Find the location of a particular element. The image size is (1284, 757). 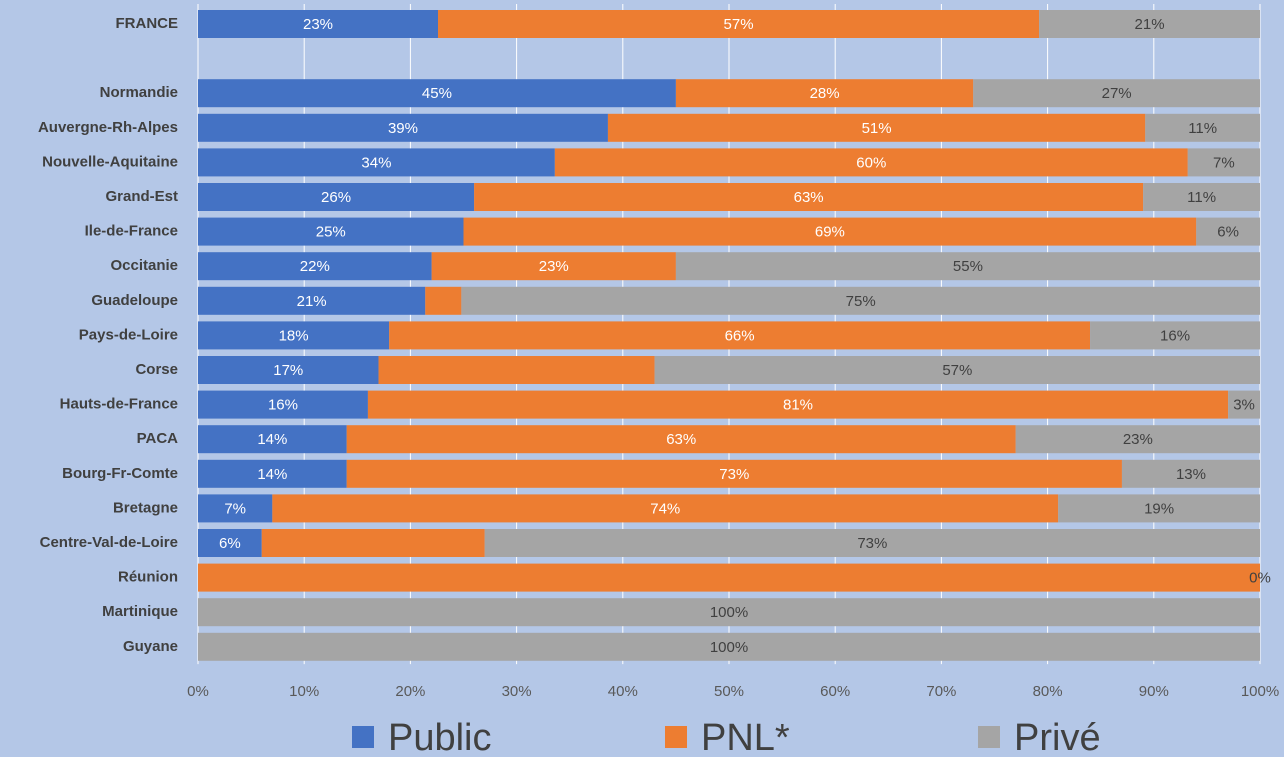

category-label: Normandie is located at coordinates (139, 92).